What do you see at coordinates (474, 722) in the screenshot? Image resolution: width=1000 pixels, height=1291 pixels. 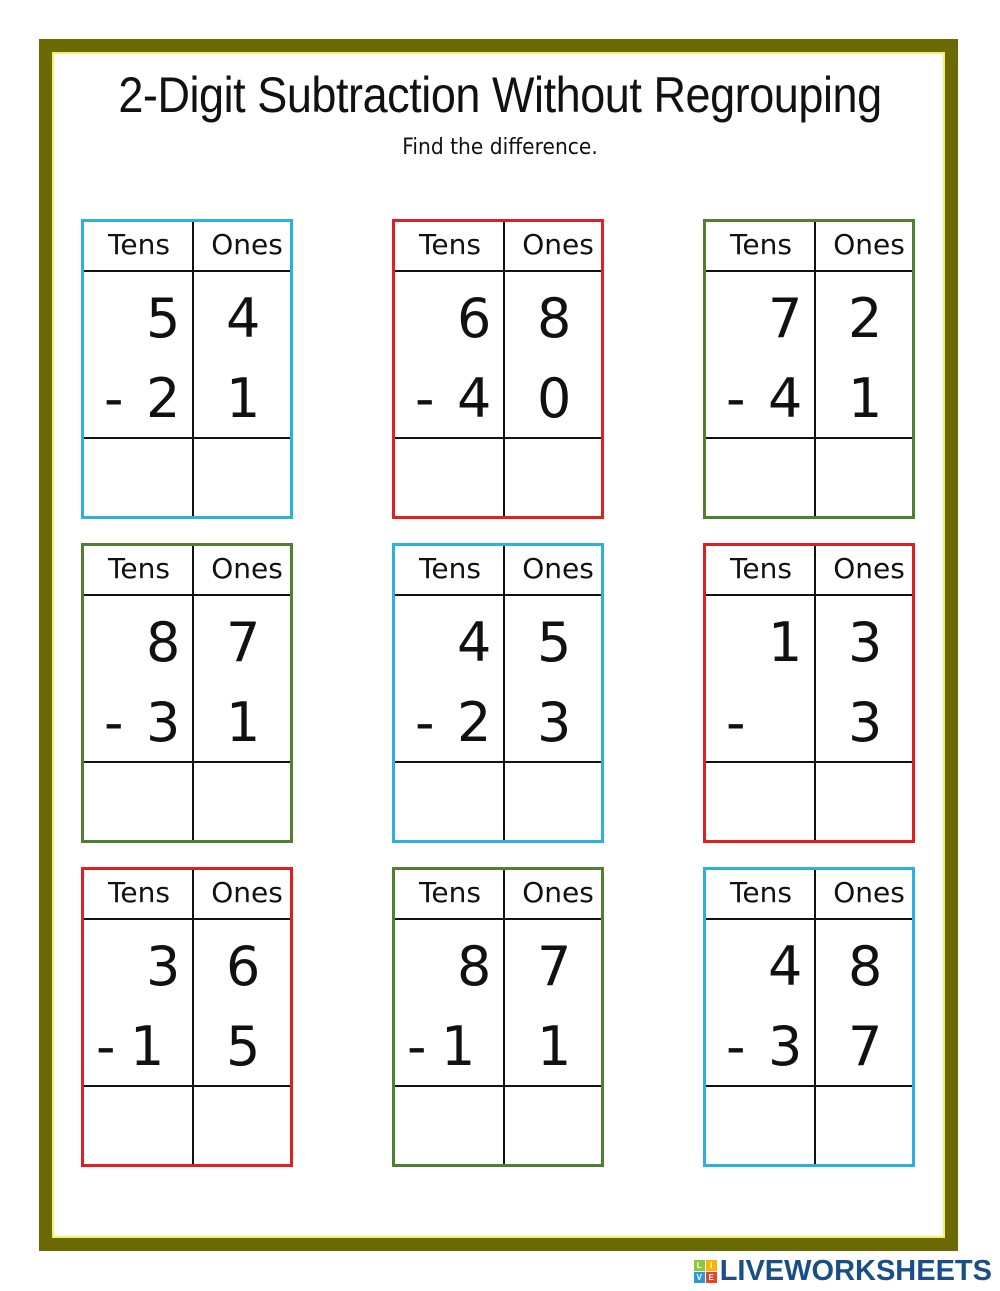 I see `bottom-tens-digit: 2` at bounding box center [474, 722].